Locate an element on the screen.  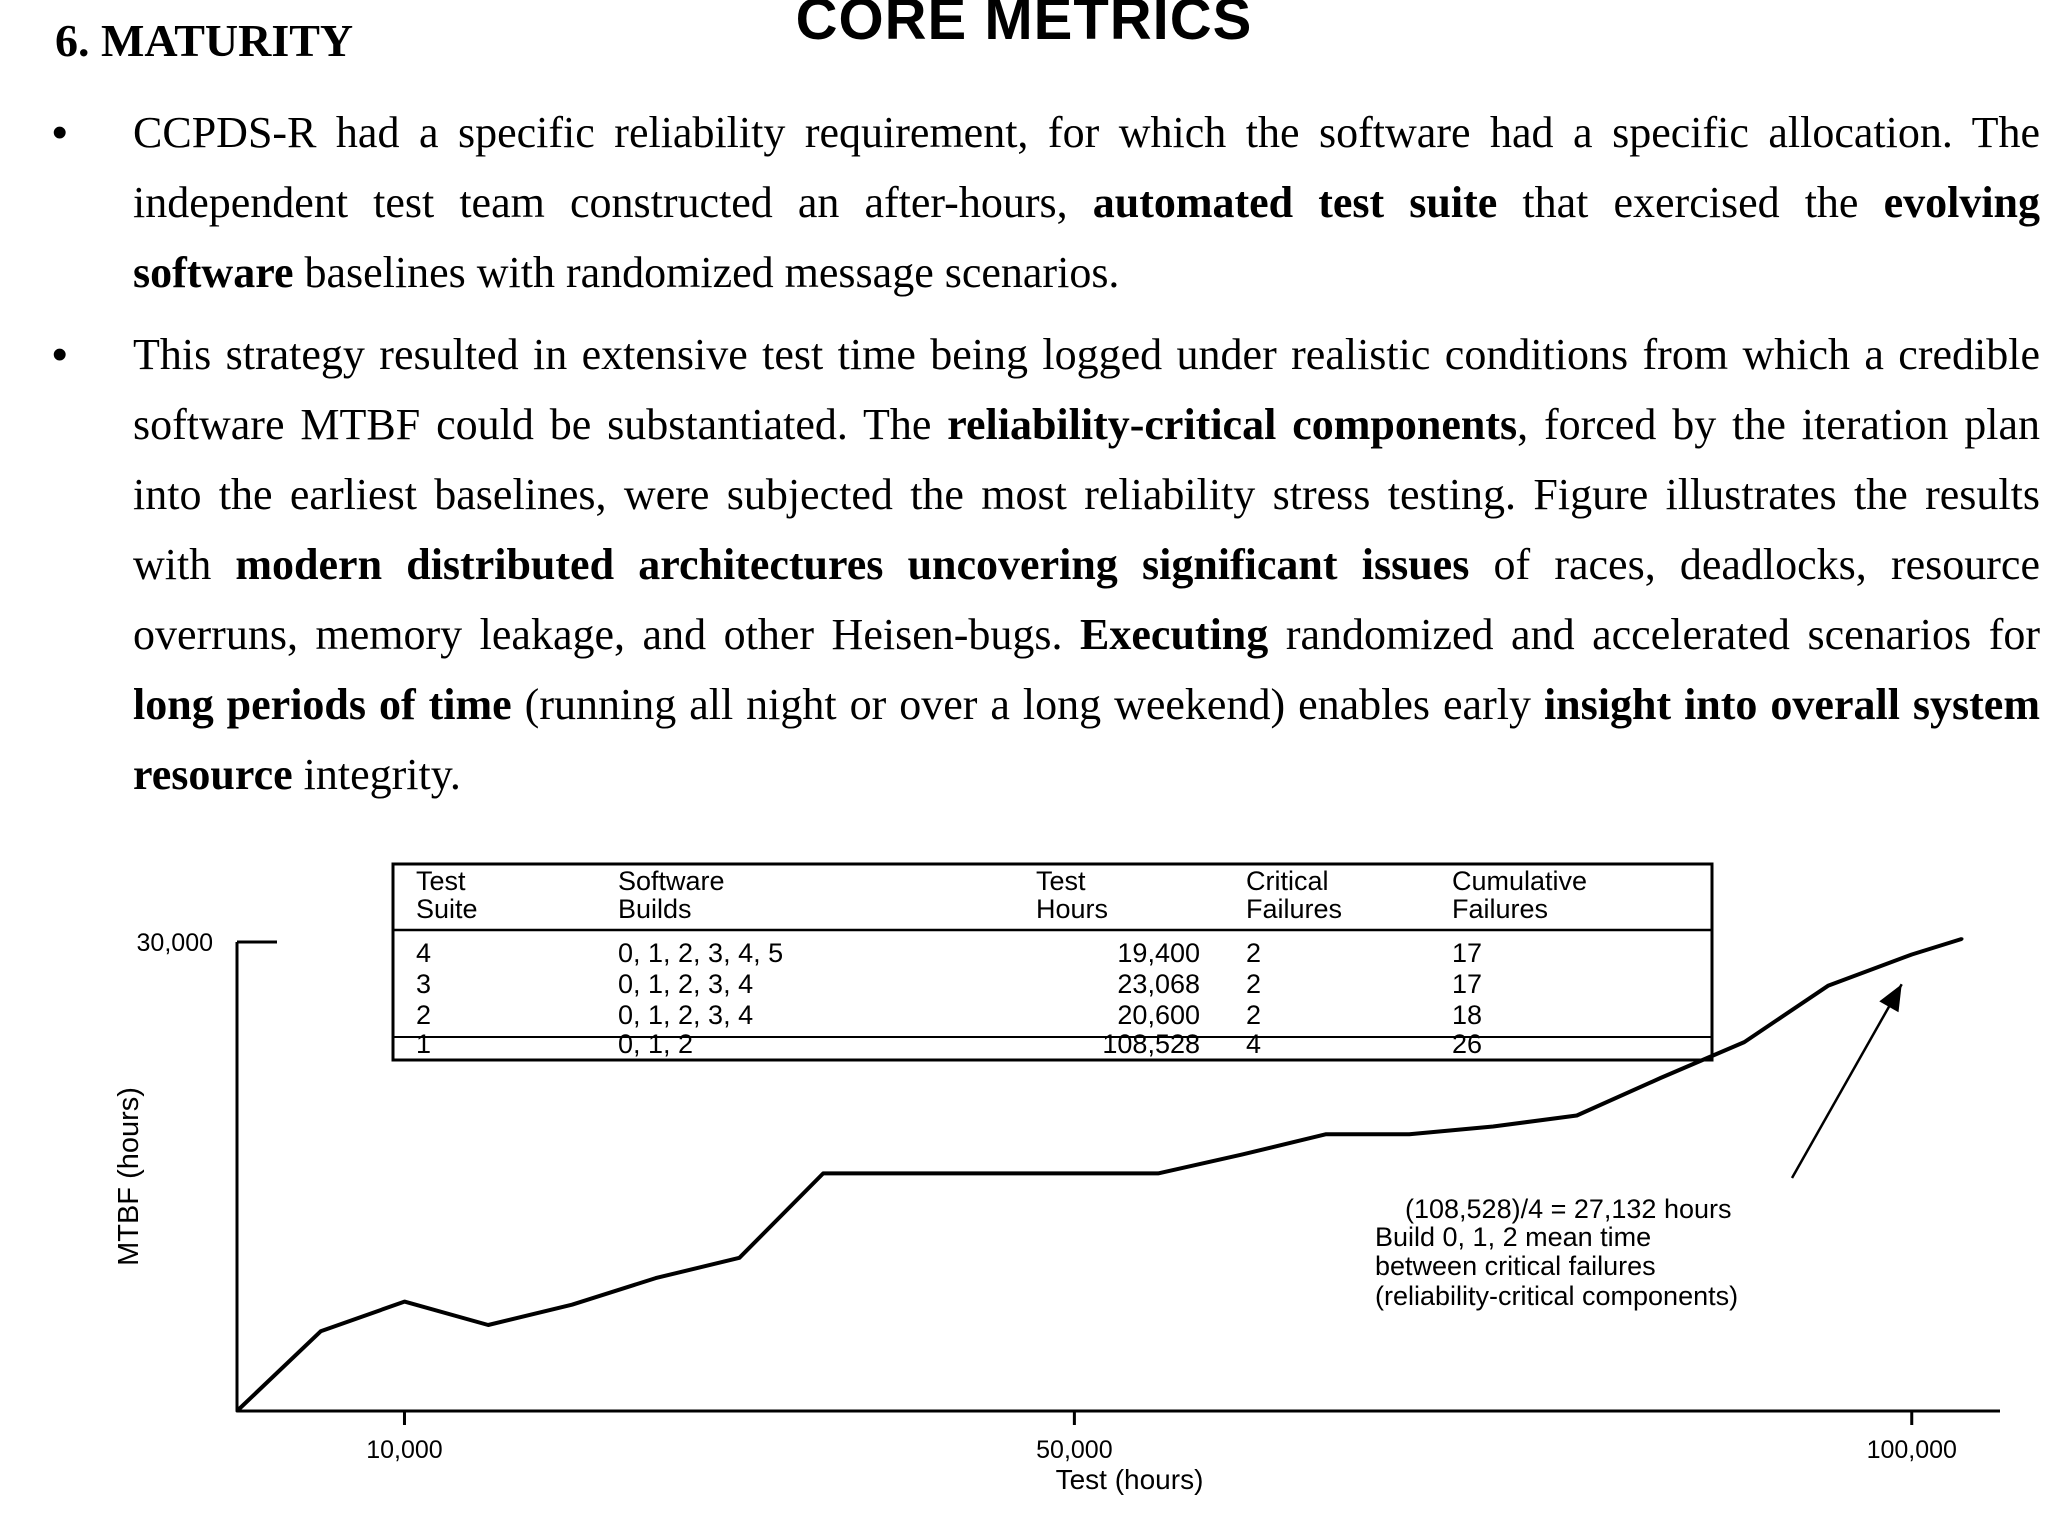
table-cell: 19,400 is located at coordinates (1158, 953).